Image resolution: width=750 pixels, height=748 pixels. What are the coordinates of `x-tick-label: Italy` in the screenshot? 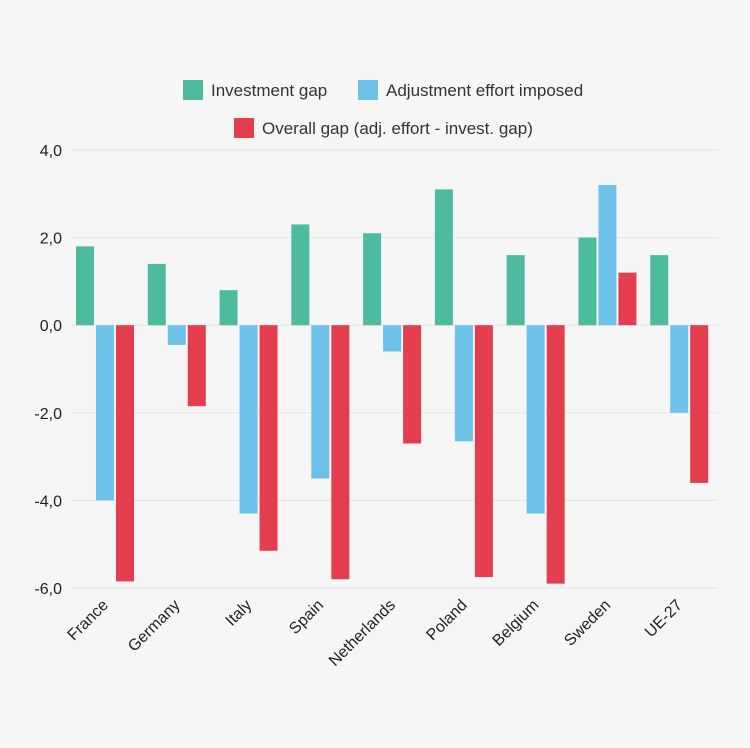 It's located at (239, 613).